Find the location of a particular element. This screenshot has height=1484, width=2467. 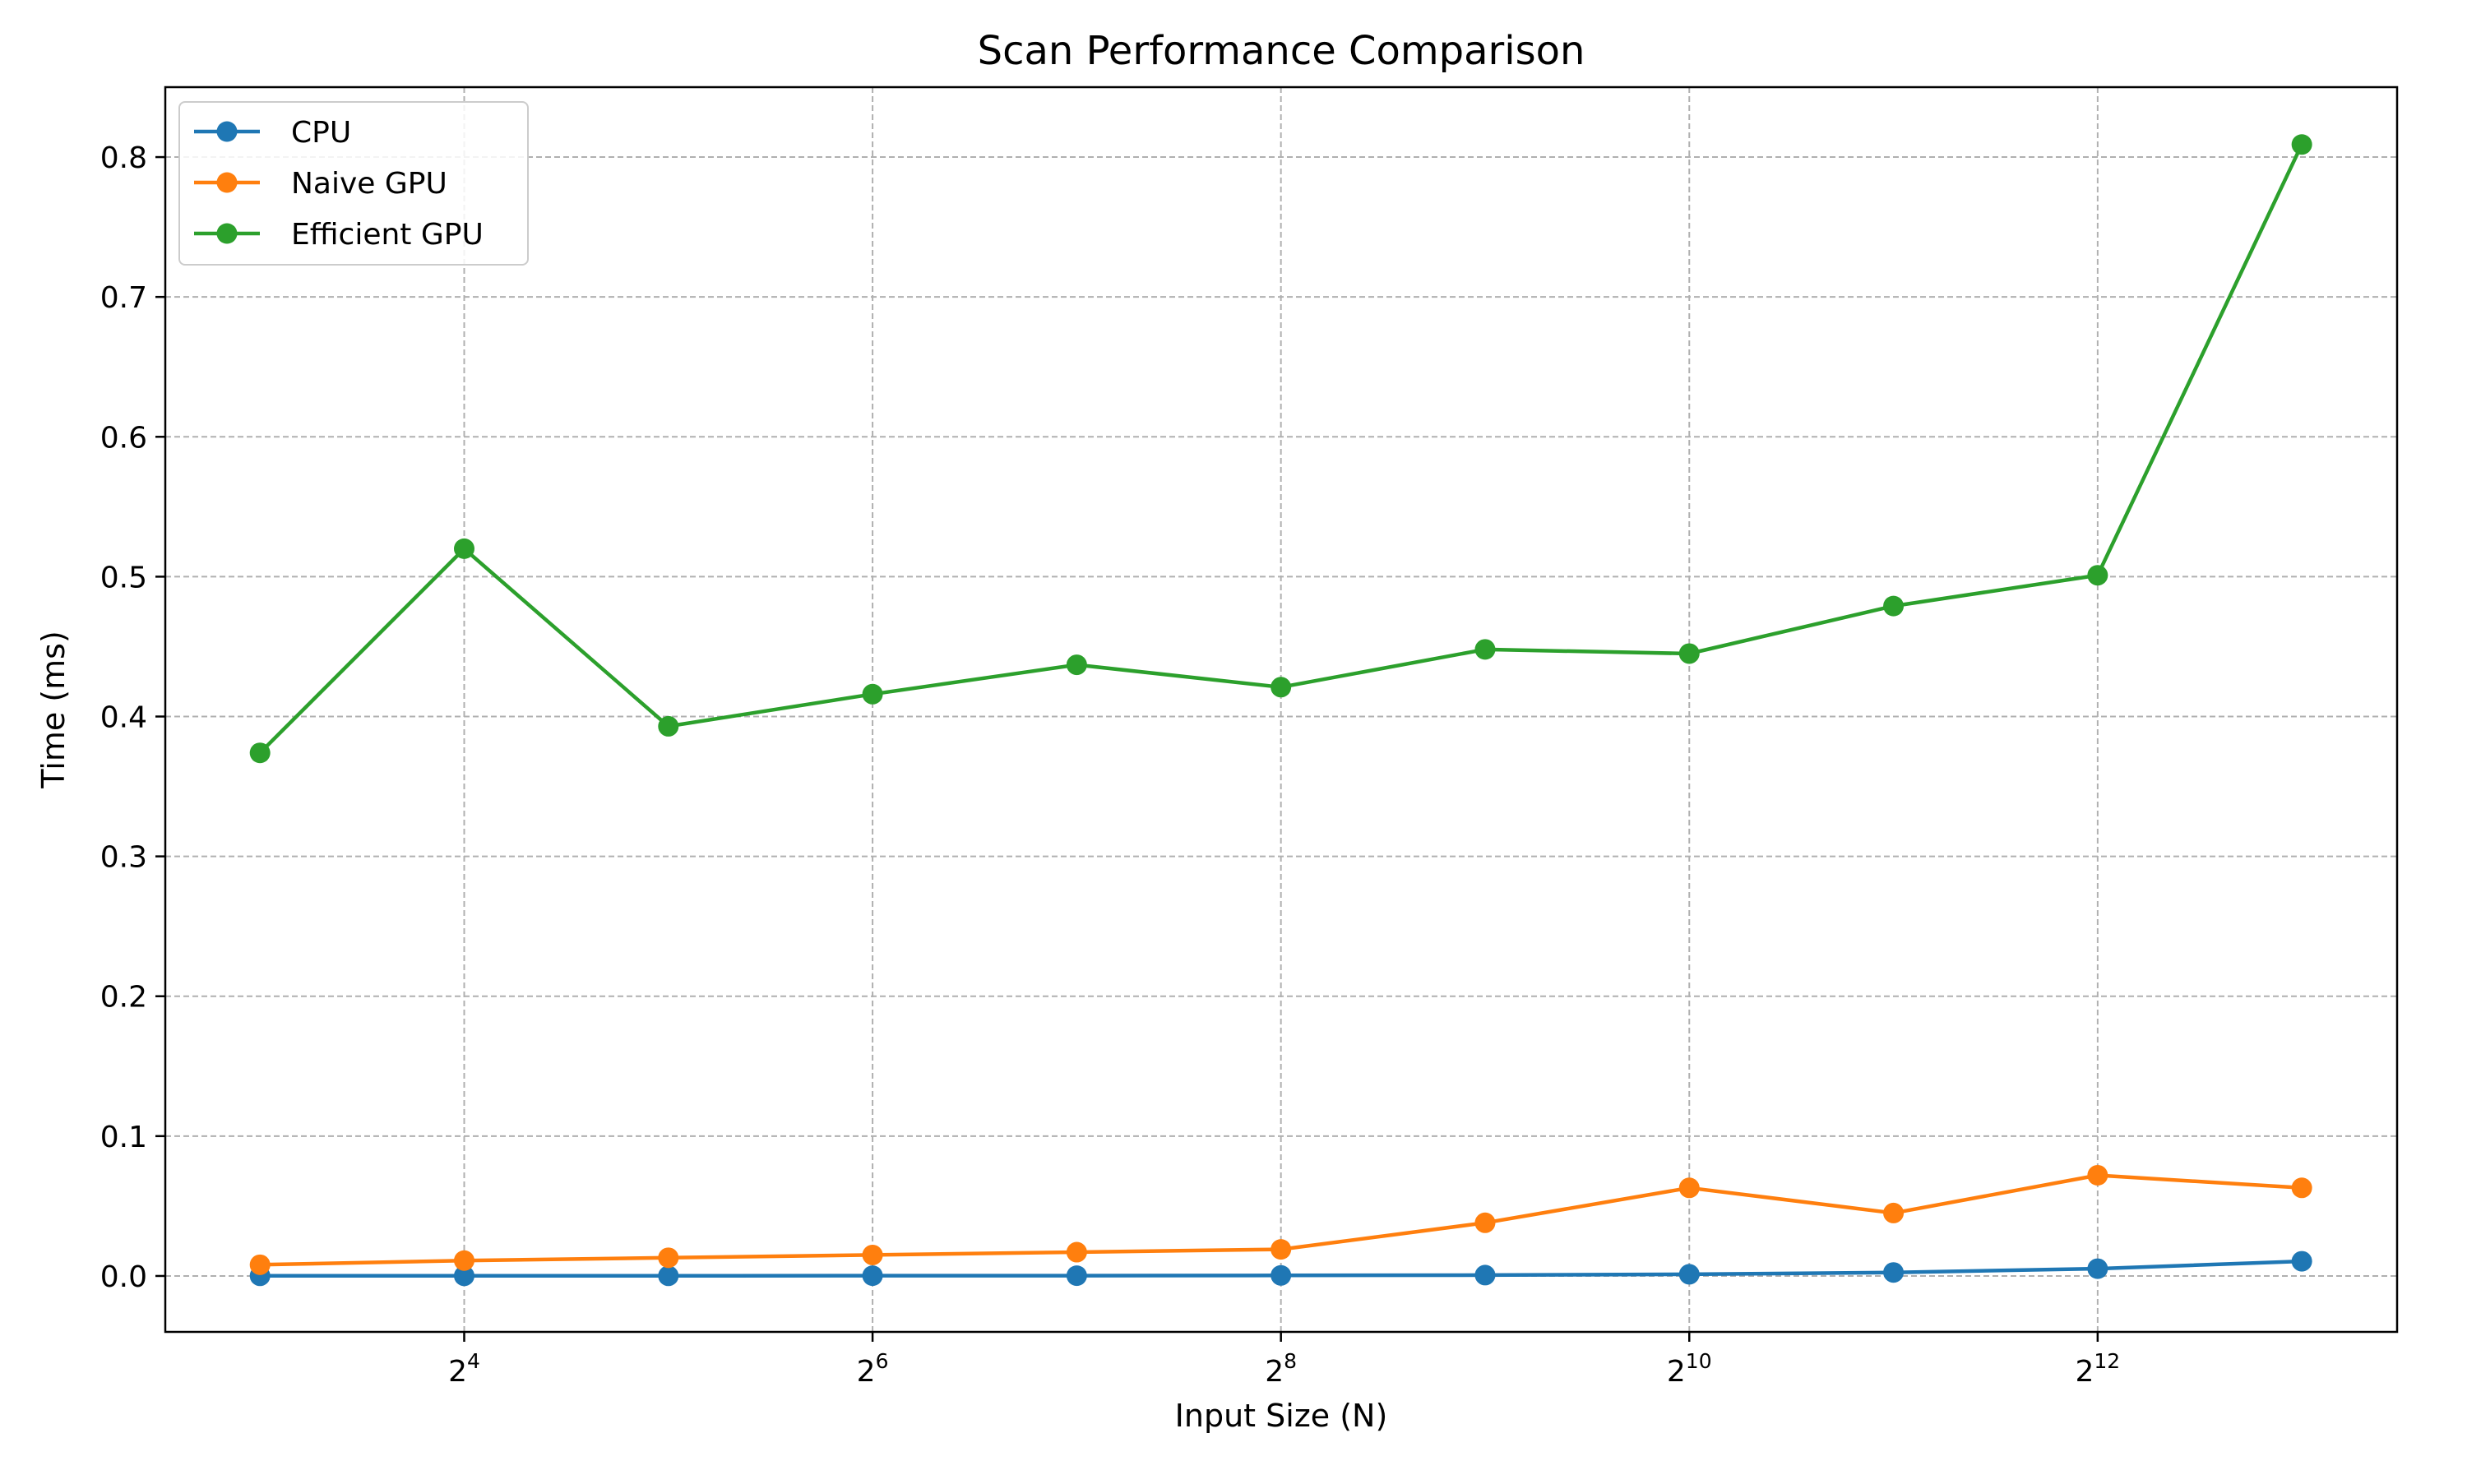

legend-label-naive-gpu: Naive GPU is located at coordinates (369, 184).